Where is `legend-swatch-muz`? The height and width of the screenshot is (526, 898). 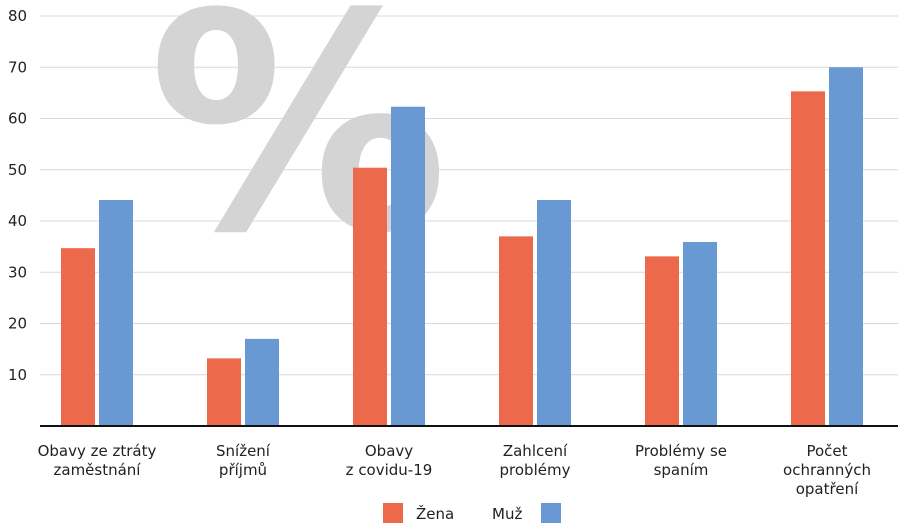
legend-swatch-muz is located at coordinates (551, 513).